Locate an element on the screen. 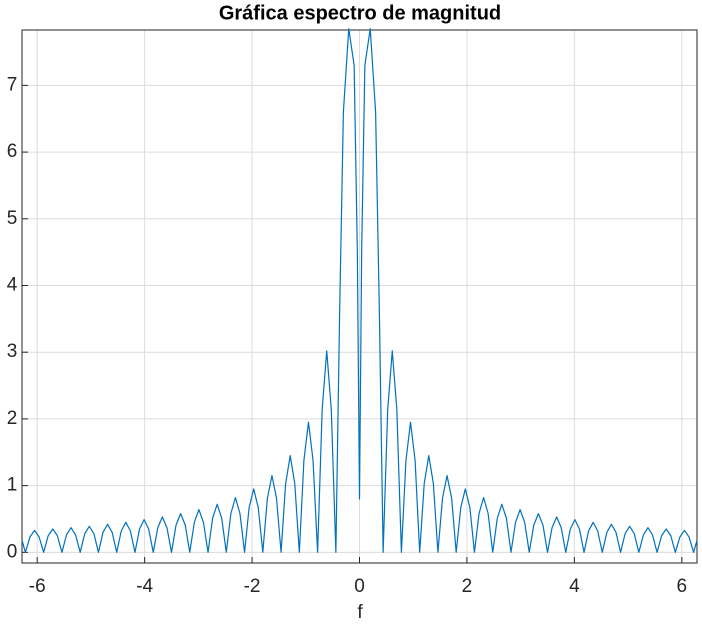 The width and height of the screenshot is (702, 626). y-tick-label: 1 is located at coordinates (12, 485).